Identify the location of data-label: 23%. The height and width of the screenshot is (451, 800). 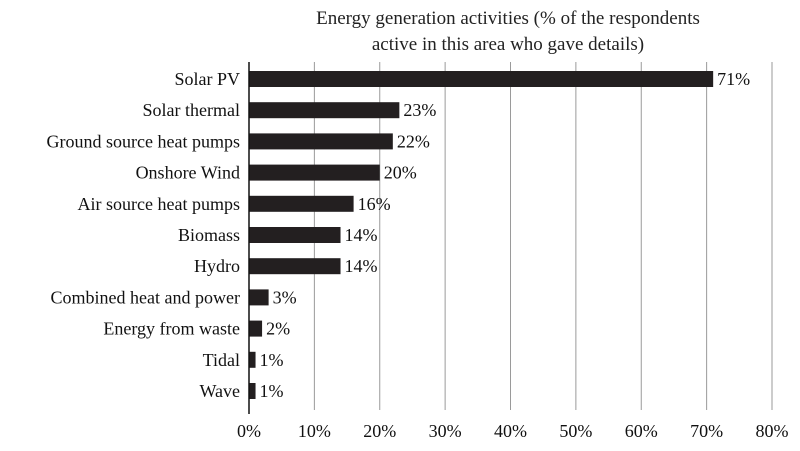
(419, 110).